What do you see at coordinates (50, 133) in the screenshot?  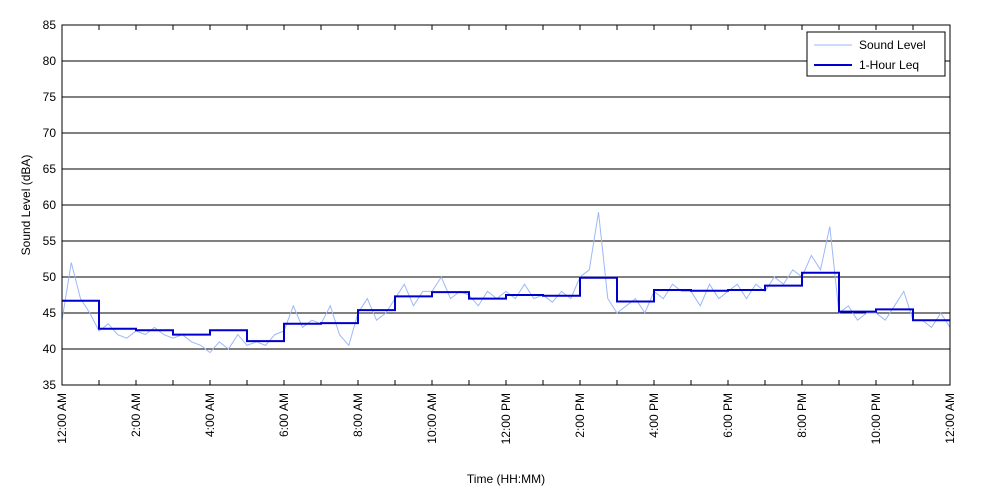 I see `y-tick-label: 70` at bounding box center [50, 133].